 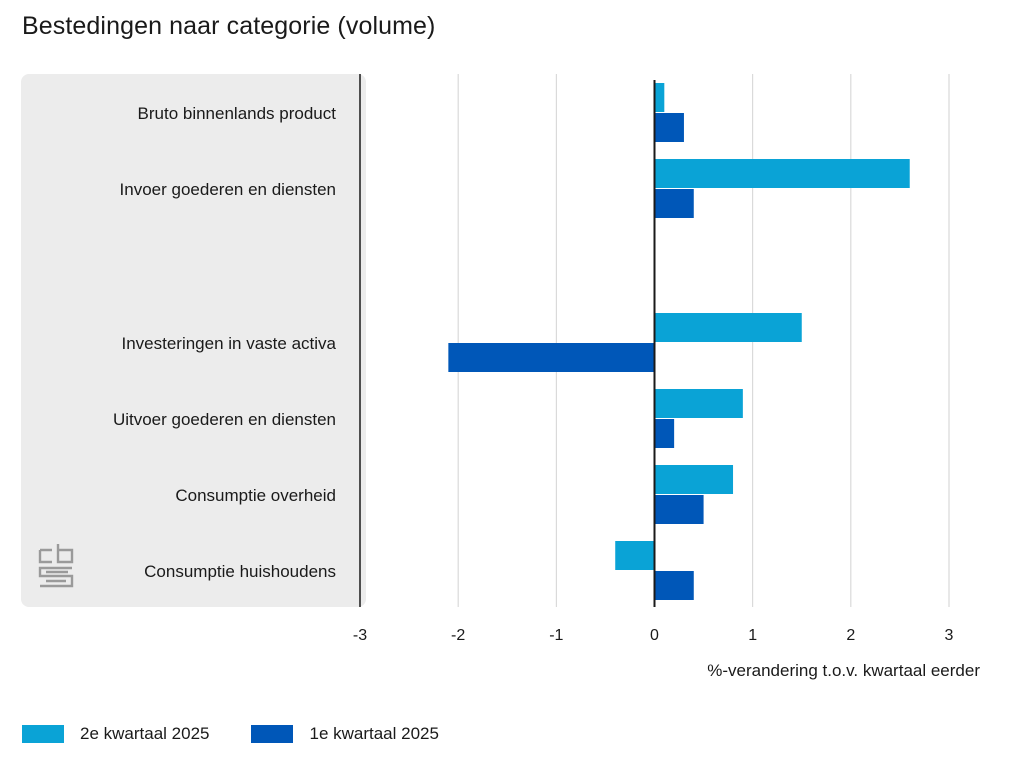 What do you see at coordinates (145, 733) in the screenshot?
I see `legend-label-series-1: 2e kwartaal 2025` at bounding box center [145, 733].